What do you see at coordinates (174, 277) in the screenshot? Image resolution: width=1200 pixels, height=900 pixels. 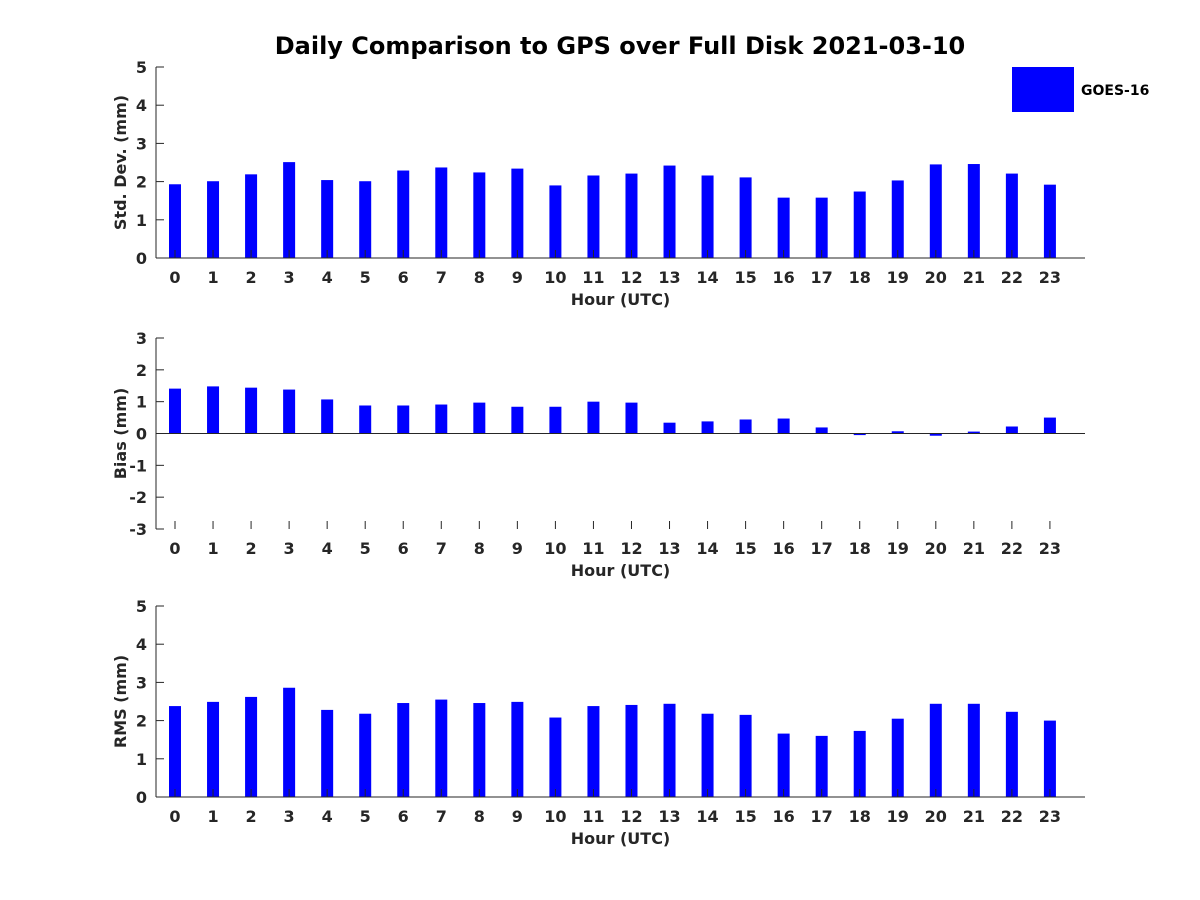 I see `std-dev-xtick-label: 0` at bounding box center [174, 277].